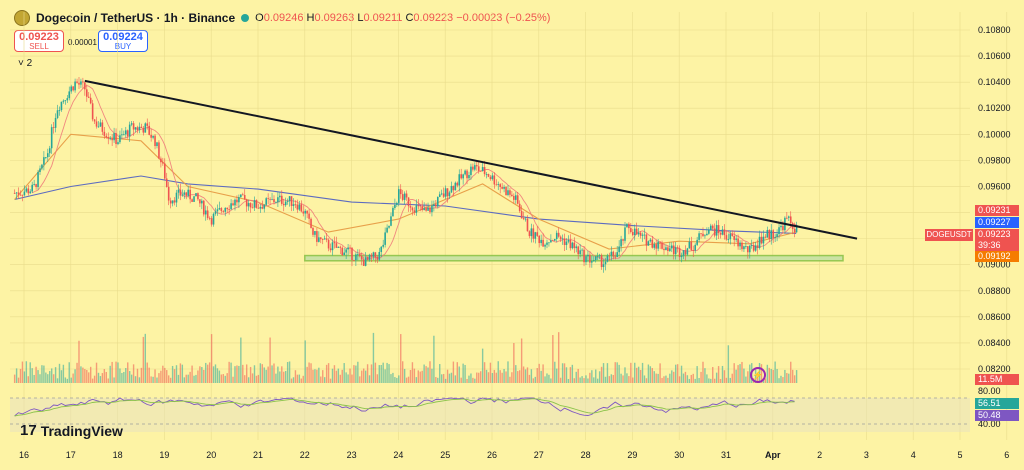 This screenshot has width=1024, height=470. What do you see at coordinates (39, 41) in the screenshot?
I see `sell-button: 0.09223 SELL` at bounding box center [39, 41].